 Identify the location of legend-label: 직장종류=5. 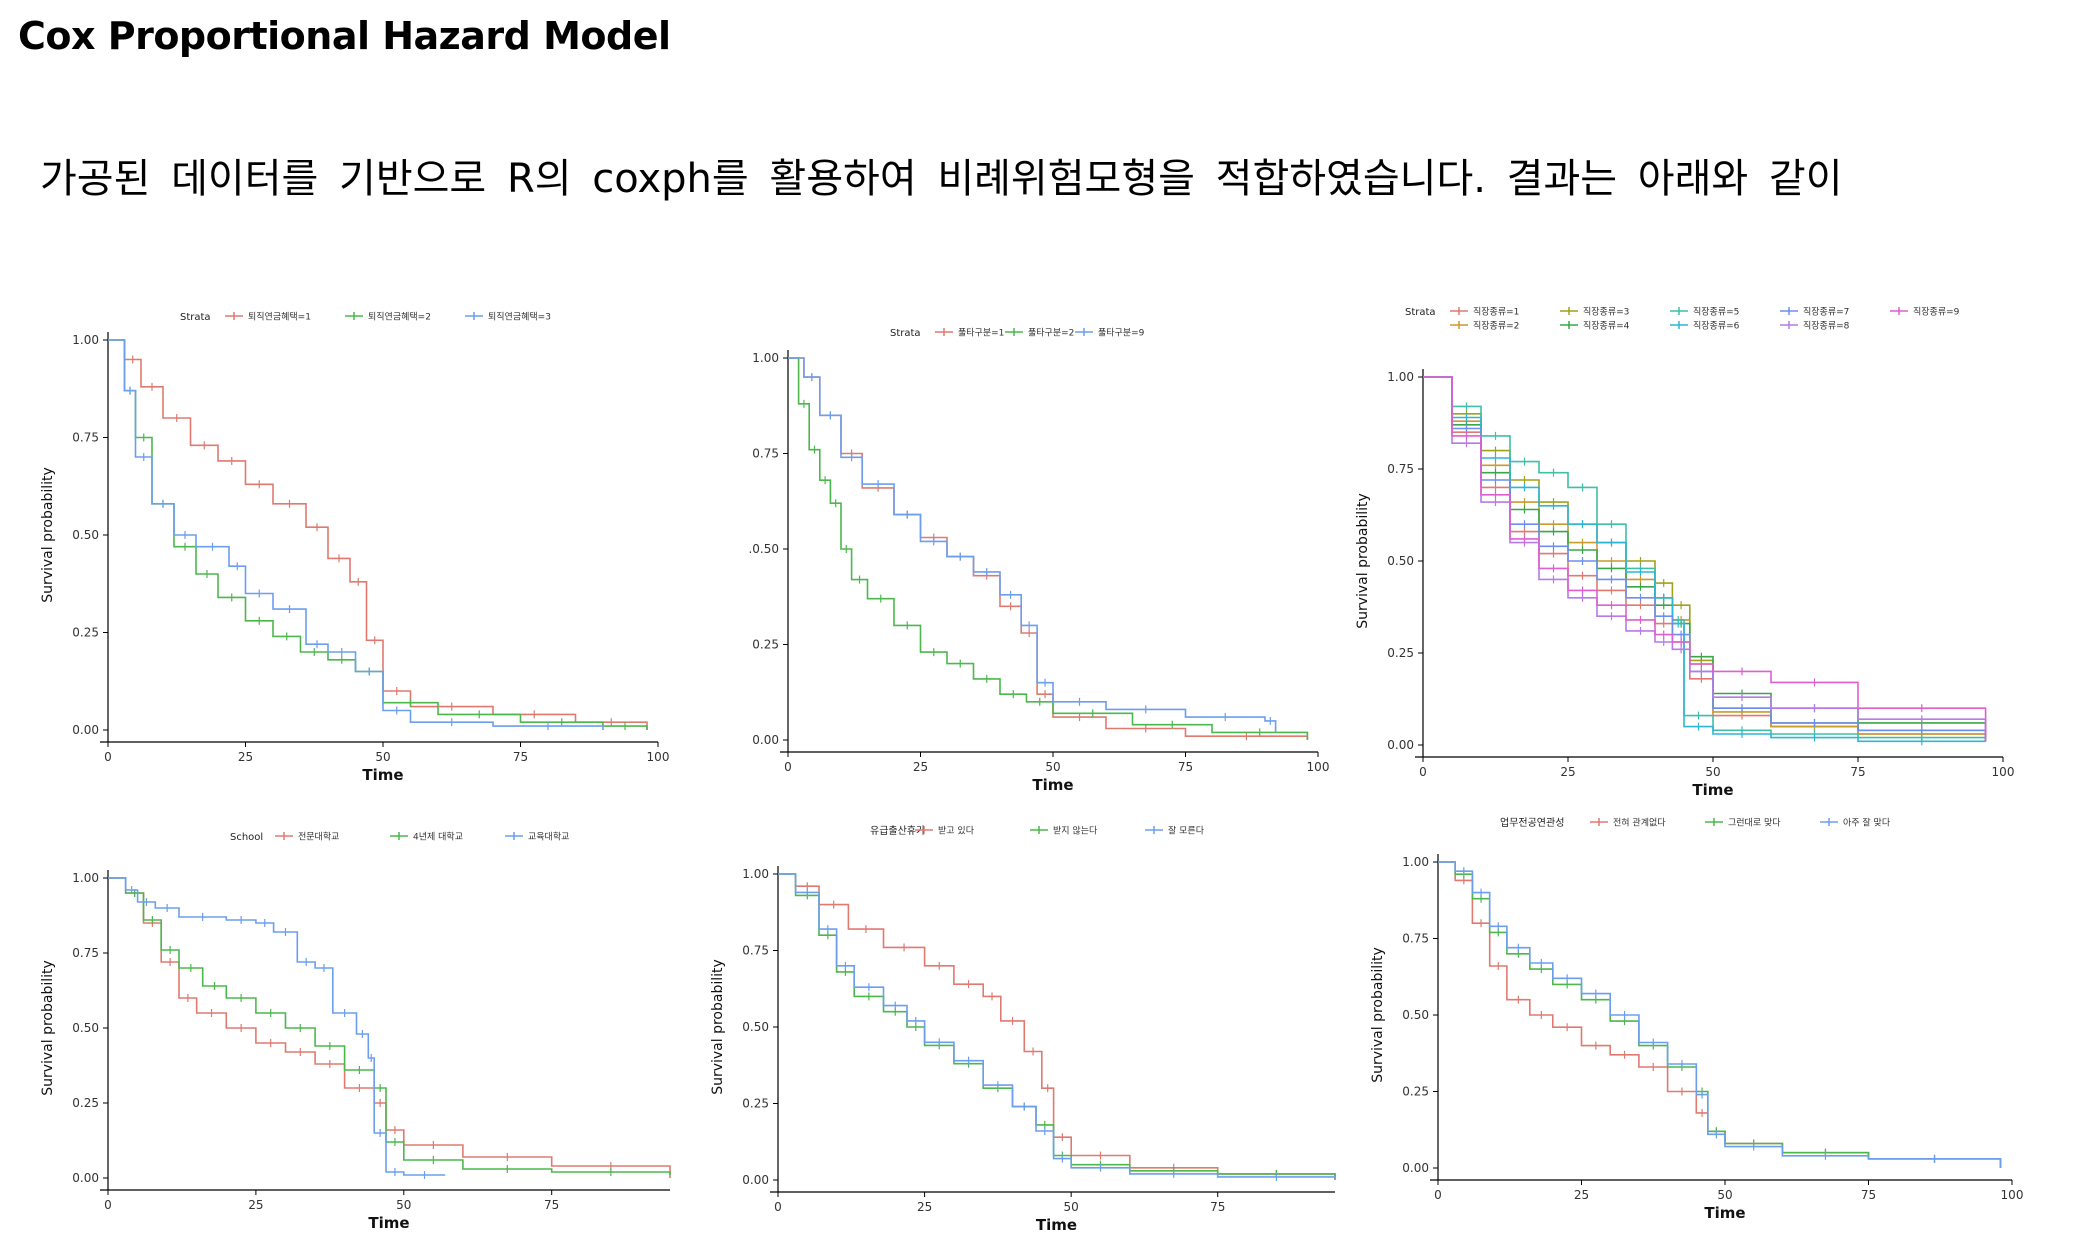
(1716, 312).